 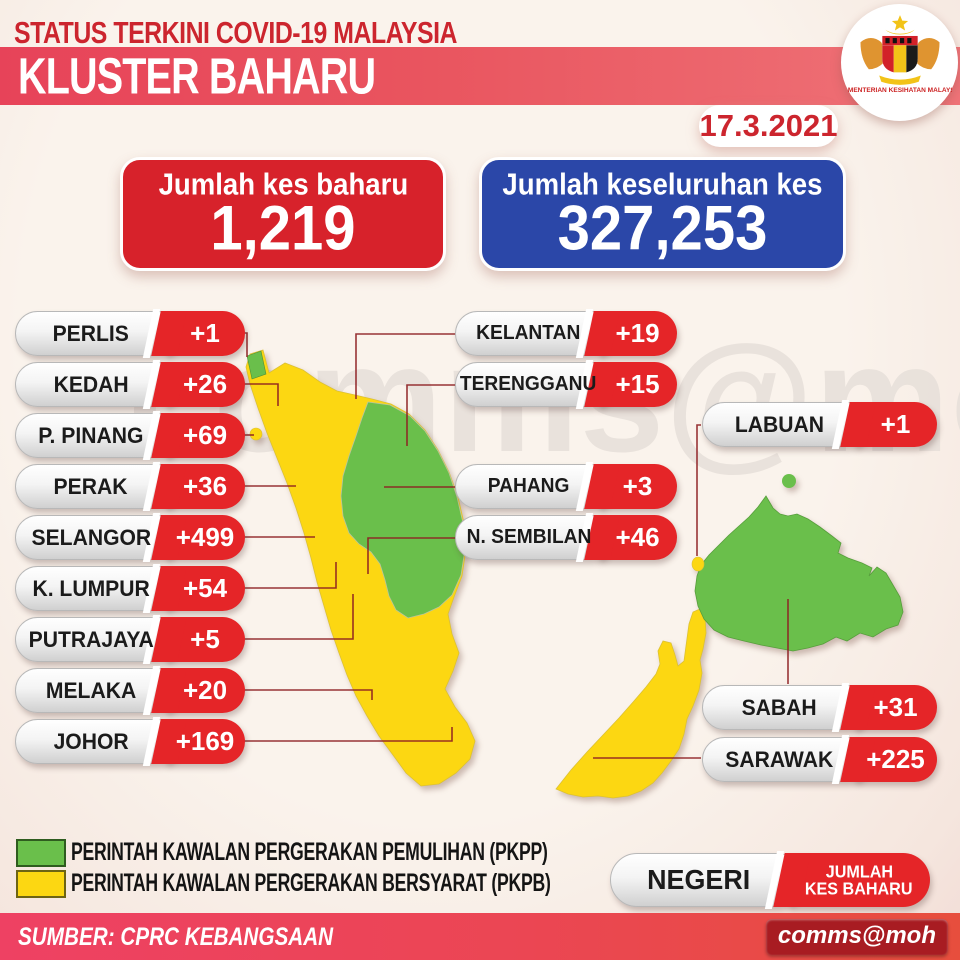 I want to click on state-name-label: PERLIS, so click(x=91, y=333).